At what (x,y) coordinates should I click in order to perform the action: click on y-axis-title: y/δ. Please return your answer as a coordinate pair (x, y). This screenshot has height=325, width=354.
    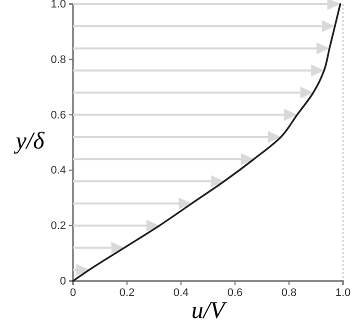
    Looking at the image, I should click on (30, 141).